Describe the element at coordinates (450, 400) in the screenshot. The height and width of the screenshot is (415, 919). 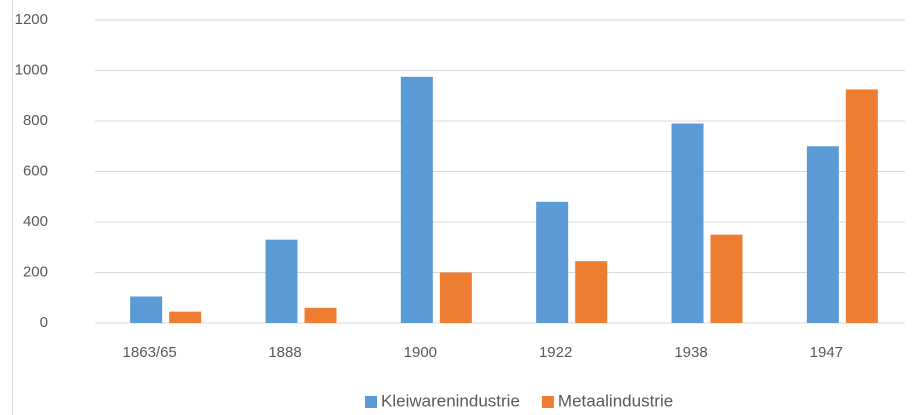
I see `legend-label: Kleiwarenindustrie` at that location.